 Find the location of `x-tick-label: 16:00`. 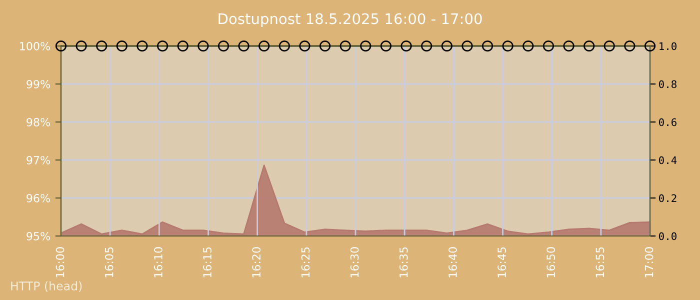

x-tick-label: 16:00 is located at coordinates (60, 262).